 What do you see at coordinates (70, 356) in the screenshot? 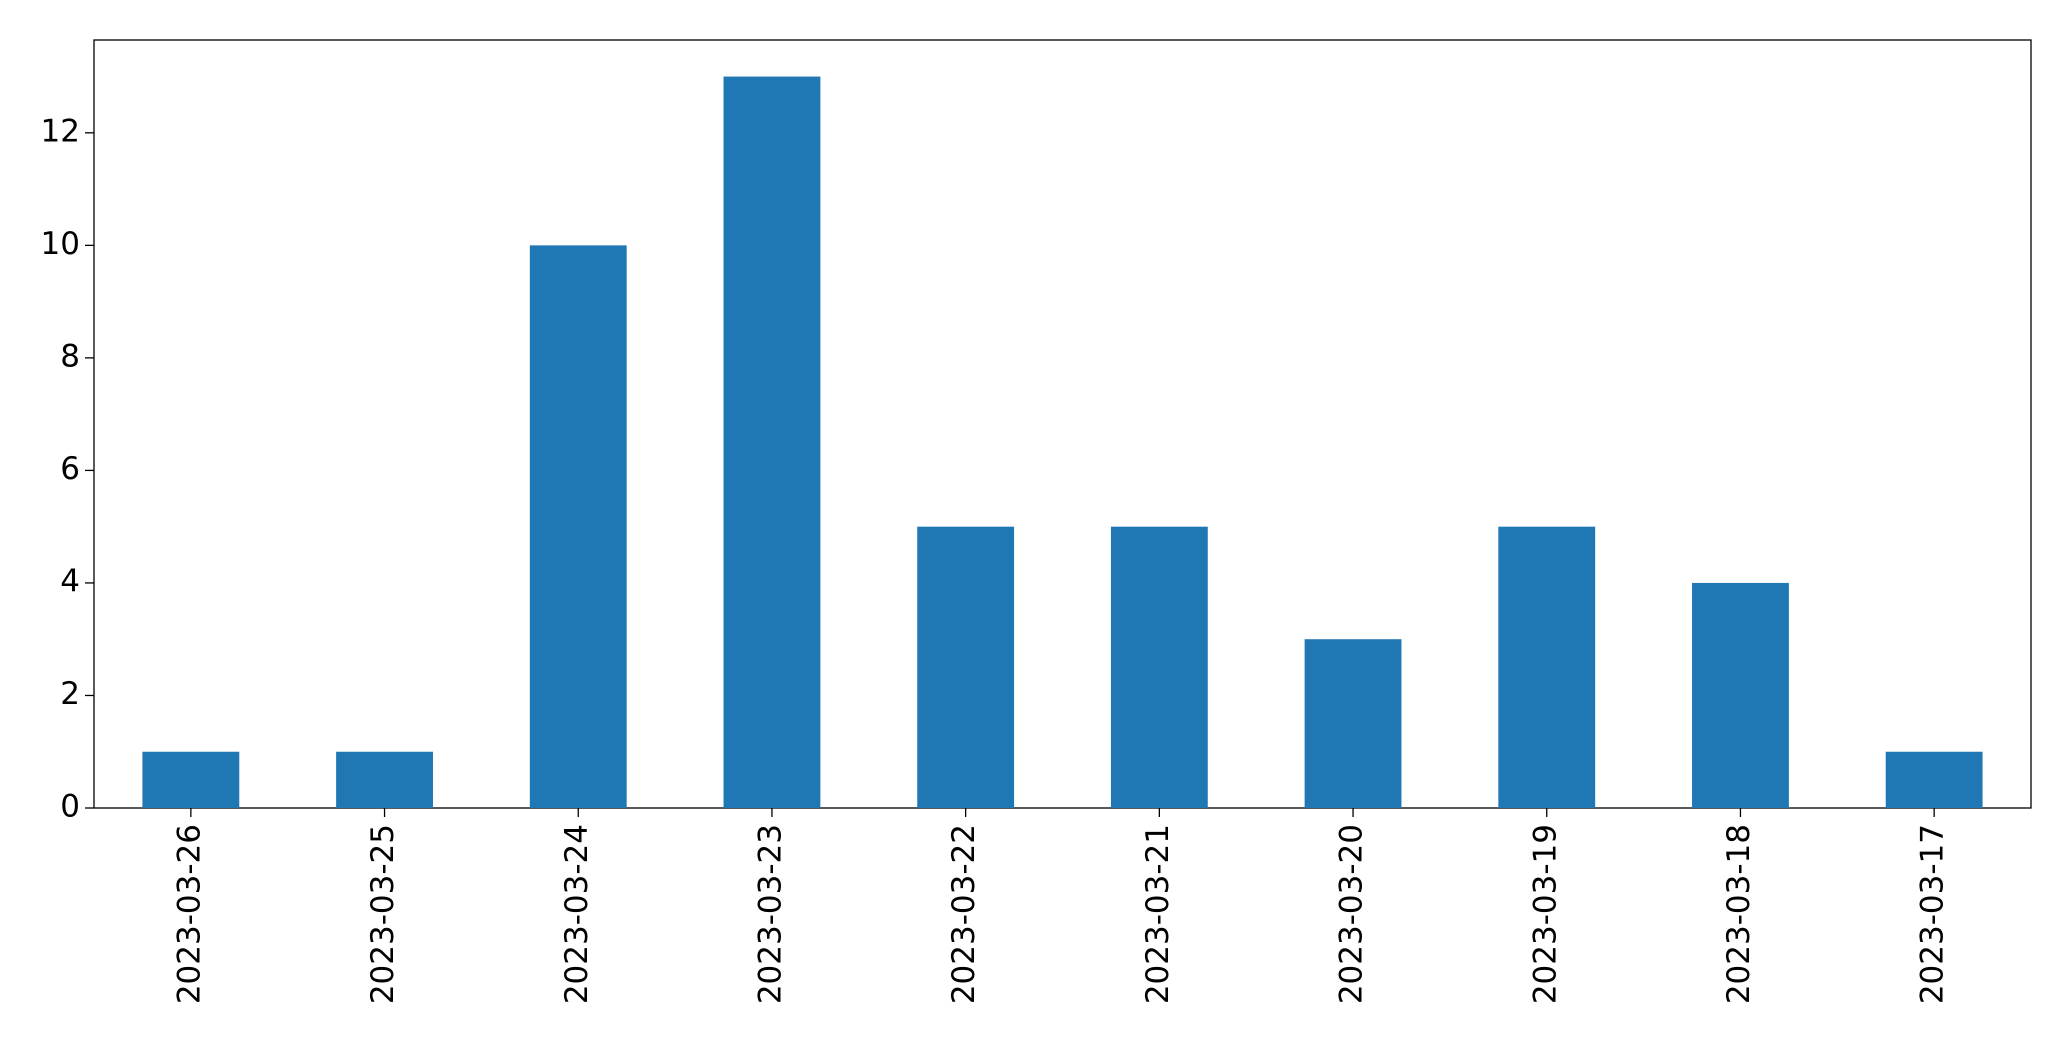
I see `y-tick-label: 8` at bounding box center [70, 356].